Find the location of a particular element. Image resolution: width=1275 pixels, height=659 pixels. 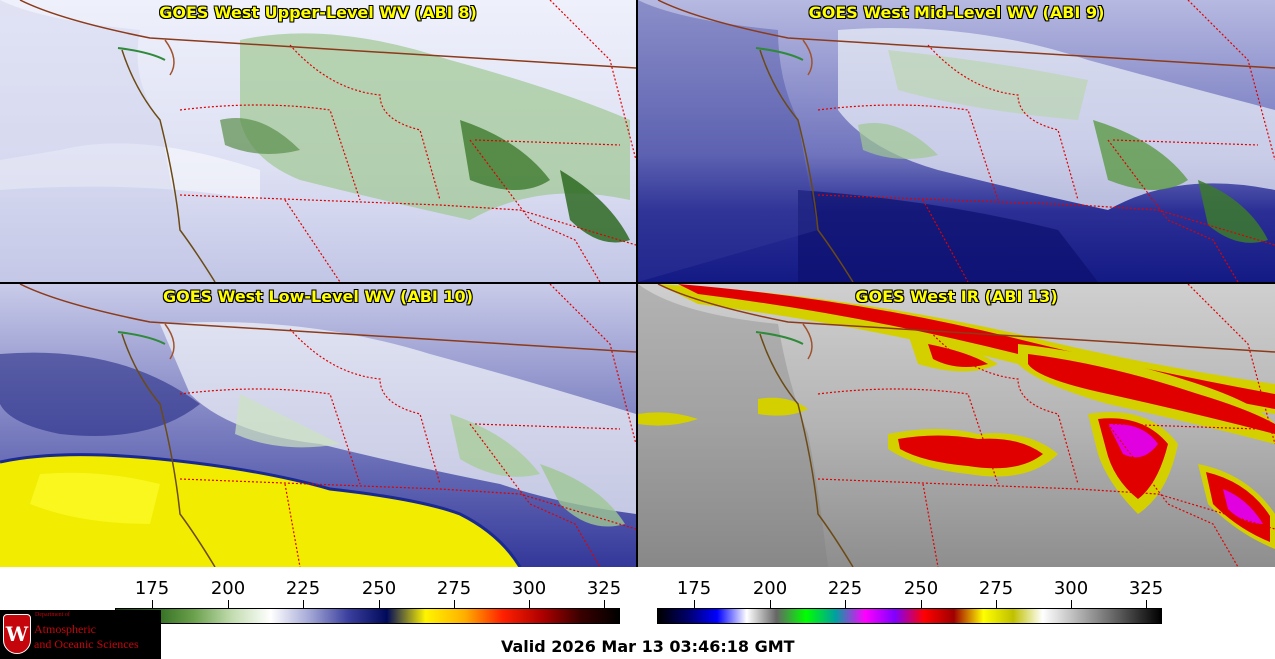

wv-colorbar is located at coordinates (367, 616).